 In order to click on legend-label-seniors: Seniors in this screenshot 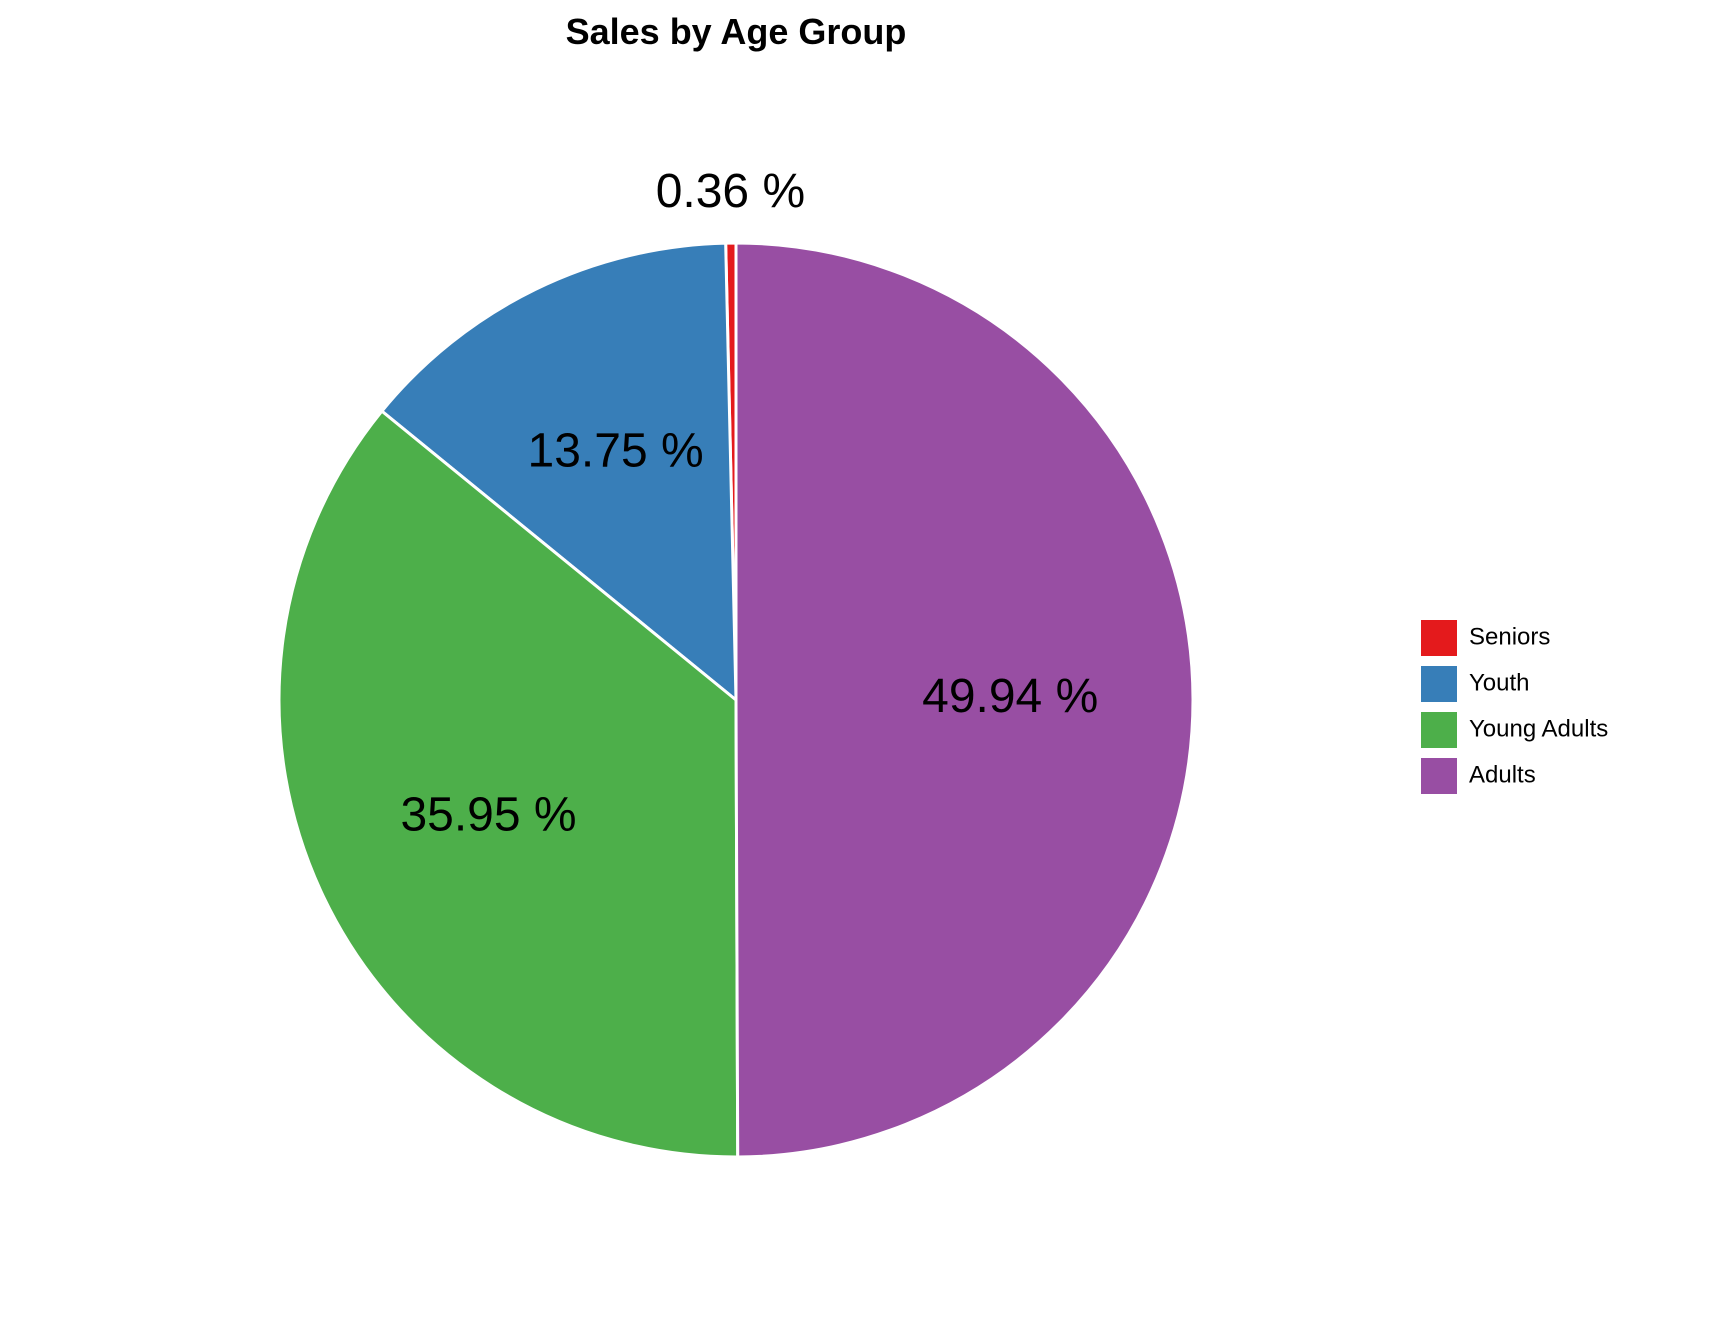, I will do `click(1509, 636)`.